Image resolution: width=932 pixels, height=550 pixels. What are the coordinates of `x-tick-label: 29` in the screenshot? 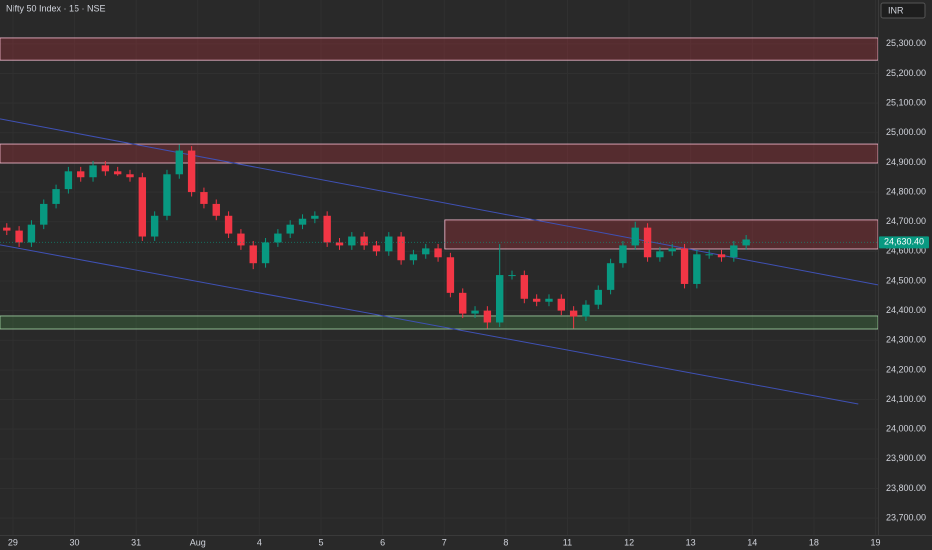 It's located at (13, 542).